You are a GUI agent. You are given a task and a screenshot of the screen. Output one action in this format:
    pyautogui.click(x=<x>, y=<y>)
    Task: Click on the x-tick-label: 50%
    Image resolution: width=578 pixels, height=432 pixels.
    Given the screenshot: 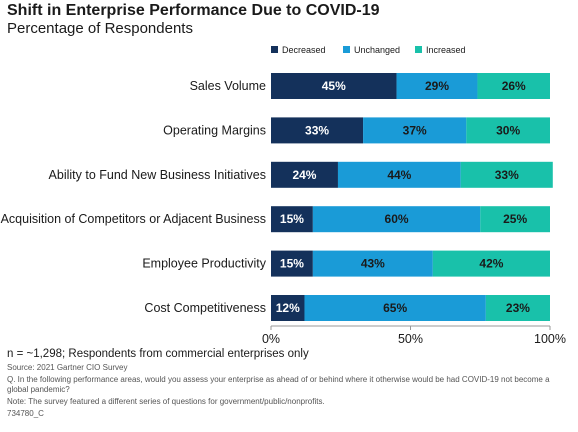 What is the action you would take?
    pyautogui.click(x=410, y=338)
    